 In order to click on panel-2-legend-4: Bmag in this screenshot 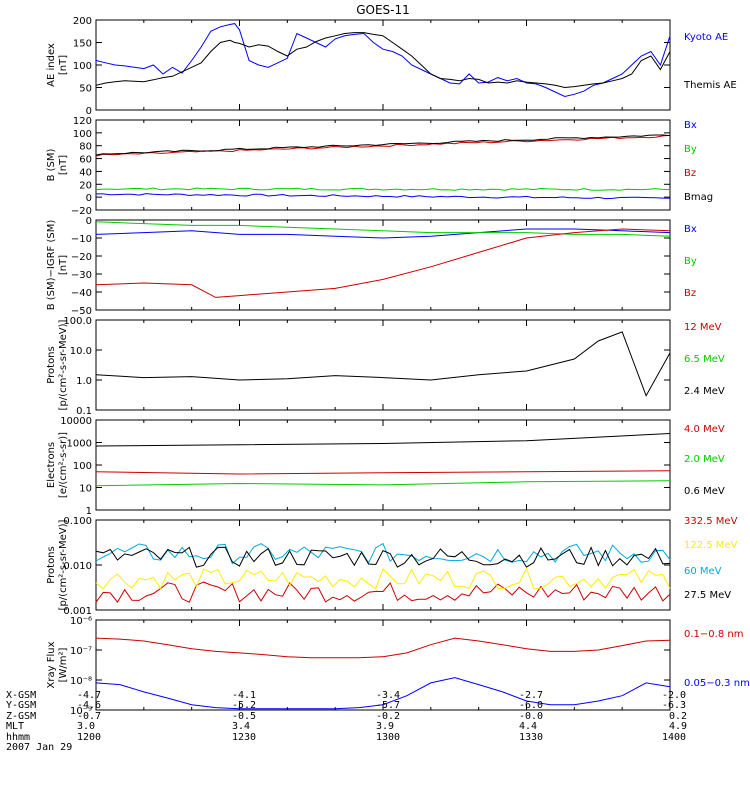, I will do `click(698, 197)`.